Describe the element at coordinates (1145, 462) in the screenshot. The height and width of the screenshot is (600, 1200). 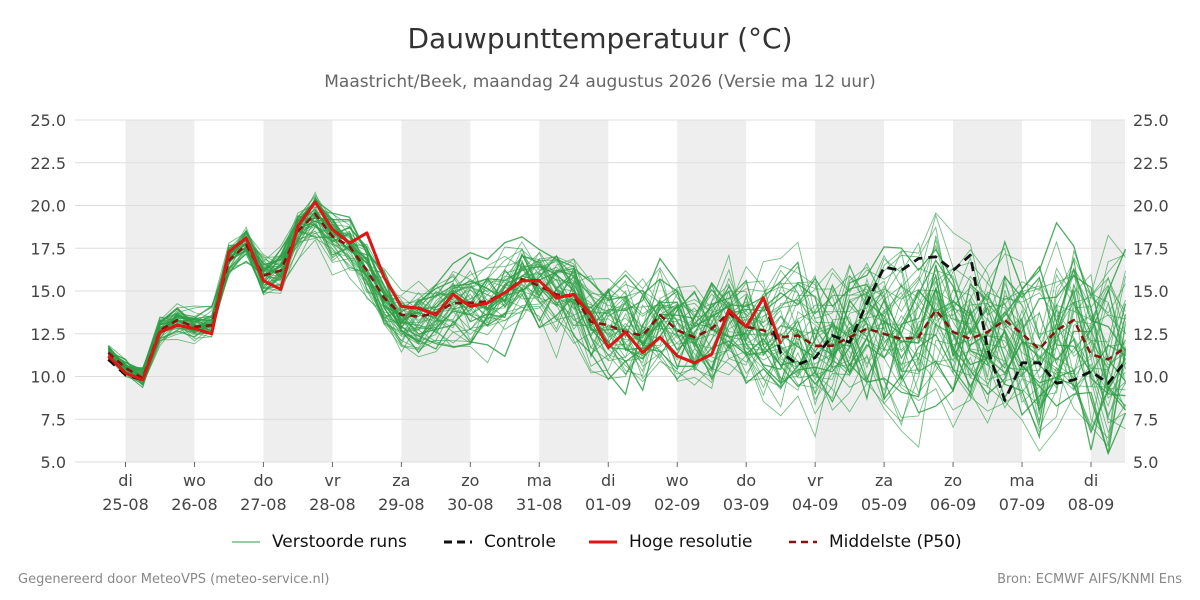
I see `y-tick-label-right: 5.0` at that location.